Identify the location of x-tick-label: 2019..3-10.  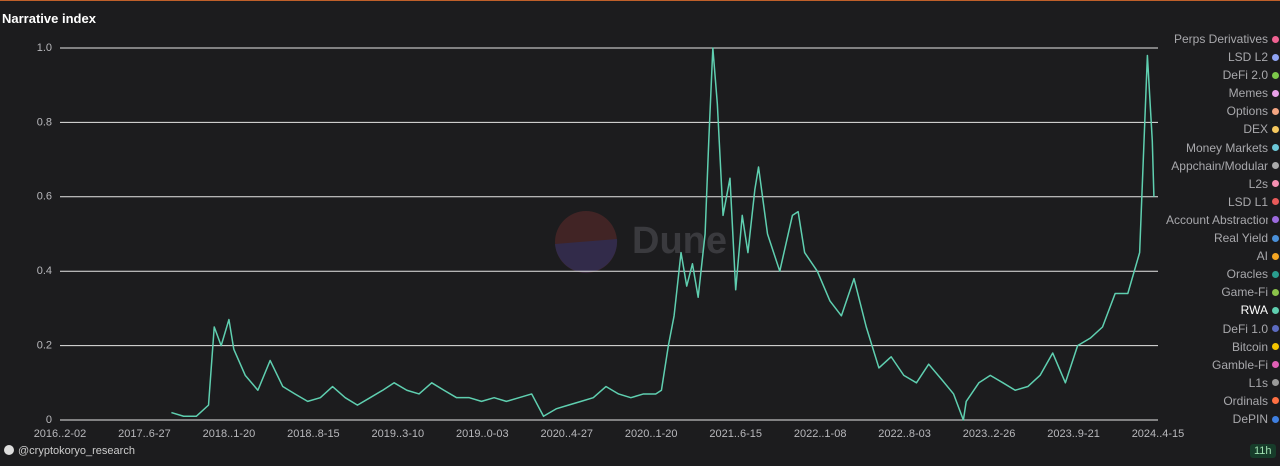
(398, 434).